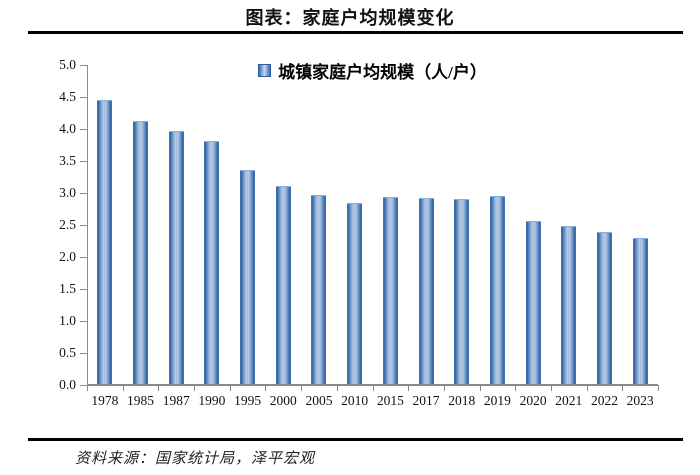 This screenshot has height=475, width=700. What do you see at coordinates (355, 400) in the screenshot?
I see `x-tick-label: 2010` at bounding box center [355, 400].